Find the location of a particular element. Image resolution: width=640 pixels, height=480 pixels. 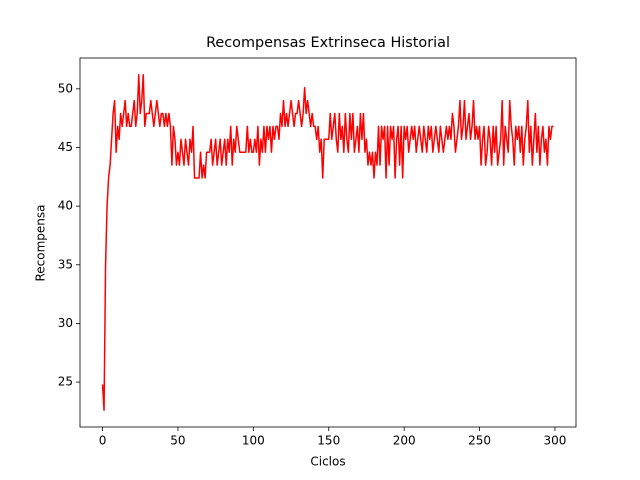

y-tick-label: 40 is located at coordinates (65, 206).